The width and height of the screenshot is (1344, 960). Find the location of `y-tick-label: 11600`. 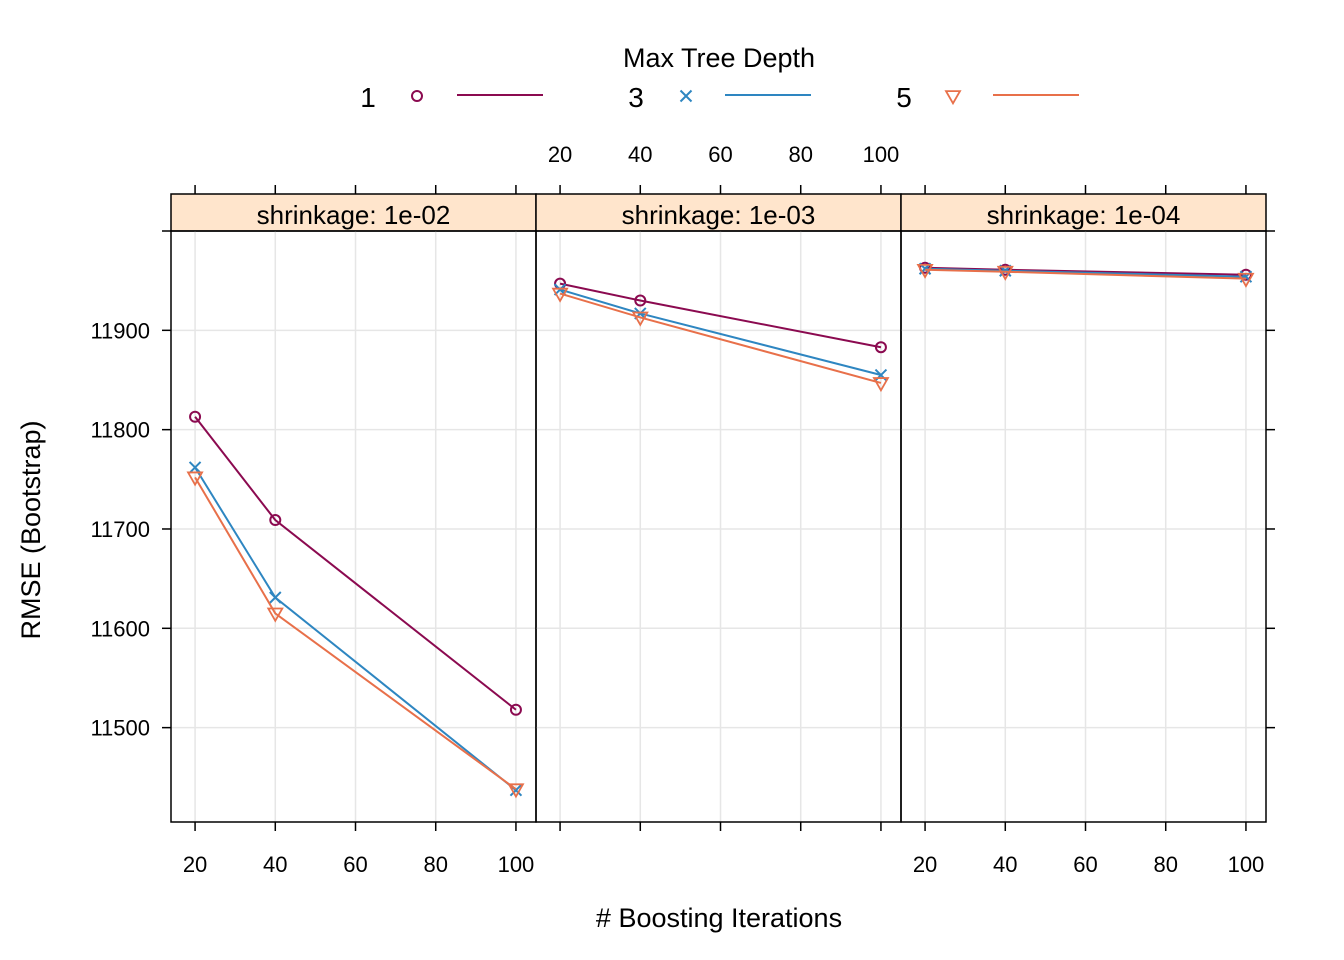

y-tick-label: 11600 is located at coordinates (120, 628).